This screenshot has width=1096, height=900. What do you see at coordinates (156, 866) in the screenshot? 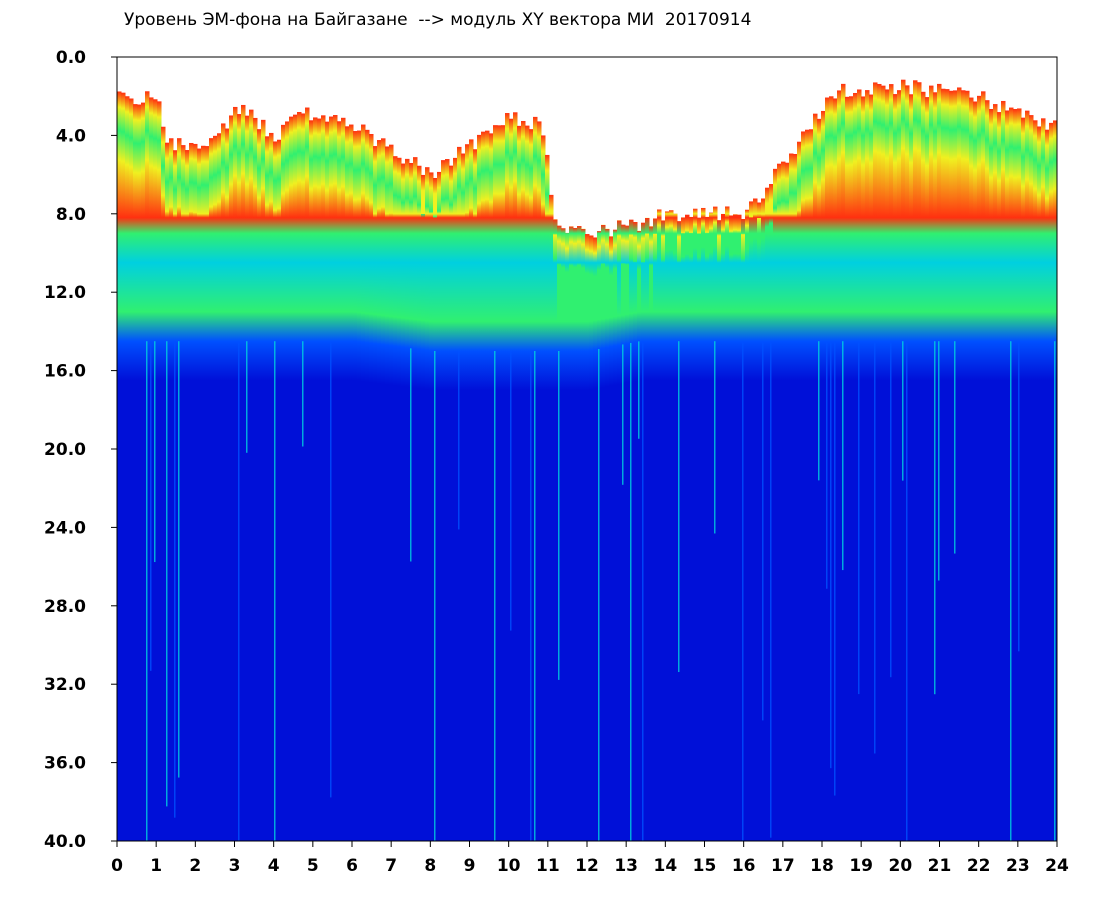
I see `x-tick-label: 1` at bounding box center [156, 866].